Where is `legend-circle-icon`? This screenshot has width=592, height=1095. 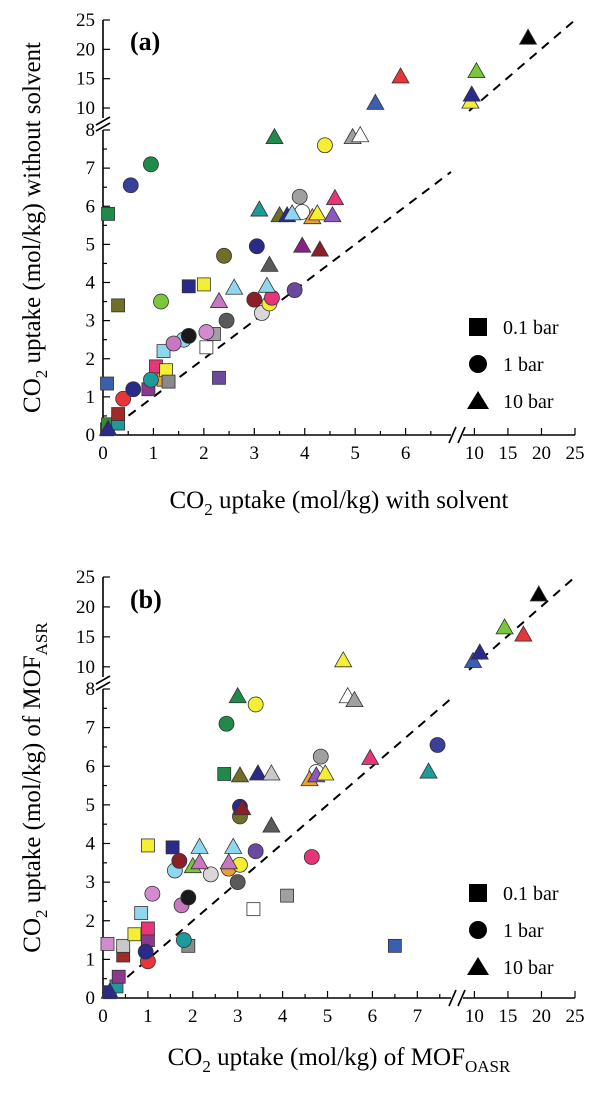
legend-circle-icon is located at coordinates (478, 930).